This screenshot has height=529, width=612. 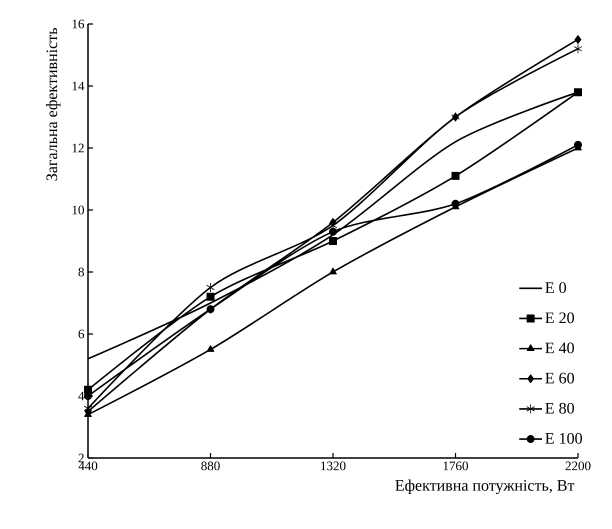 What do you see at coordinates (559, 378) in the screenshot?
I see `legend-label: E 60` at bounding box center [559, 378].